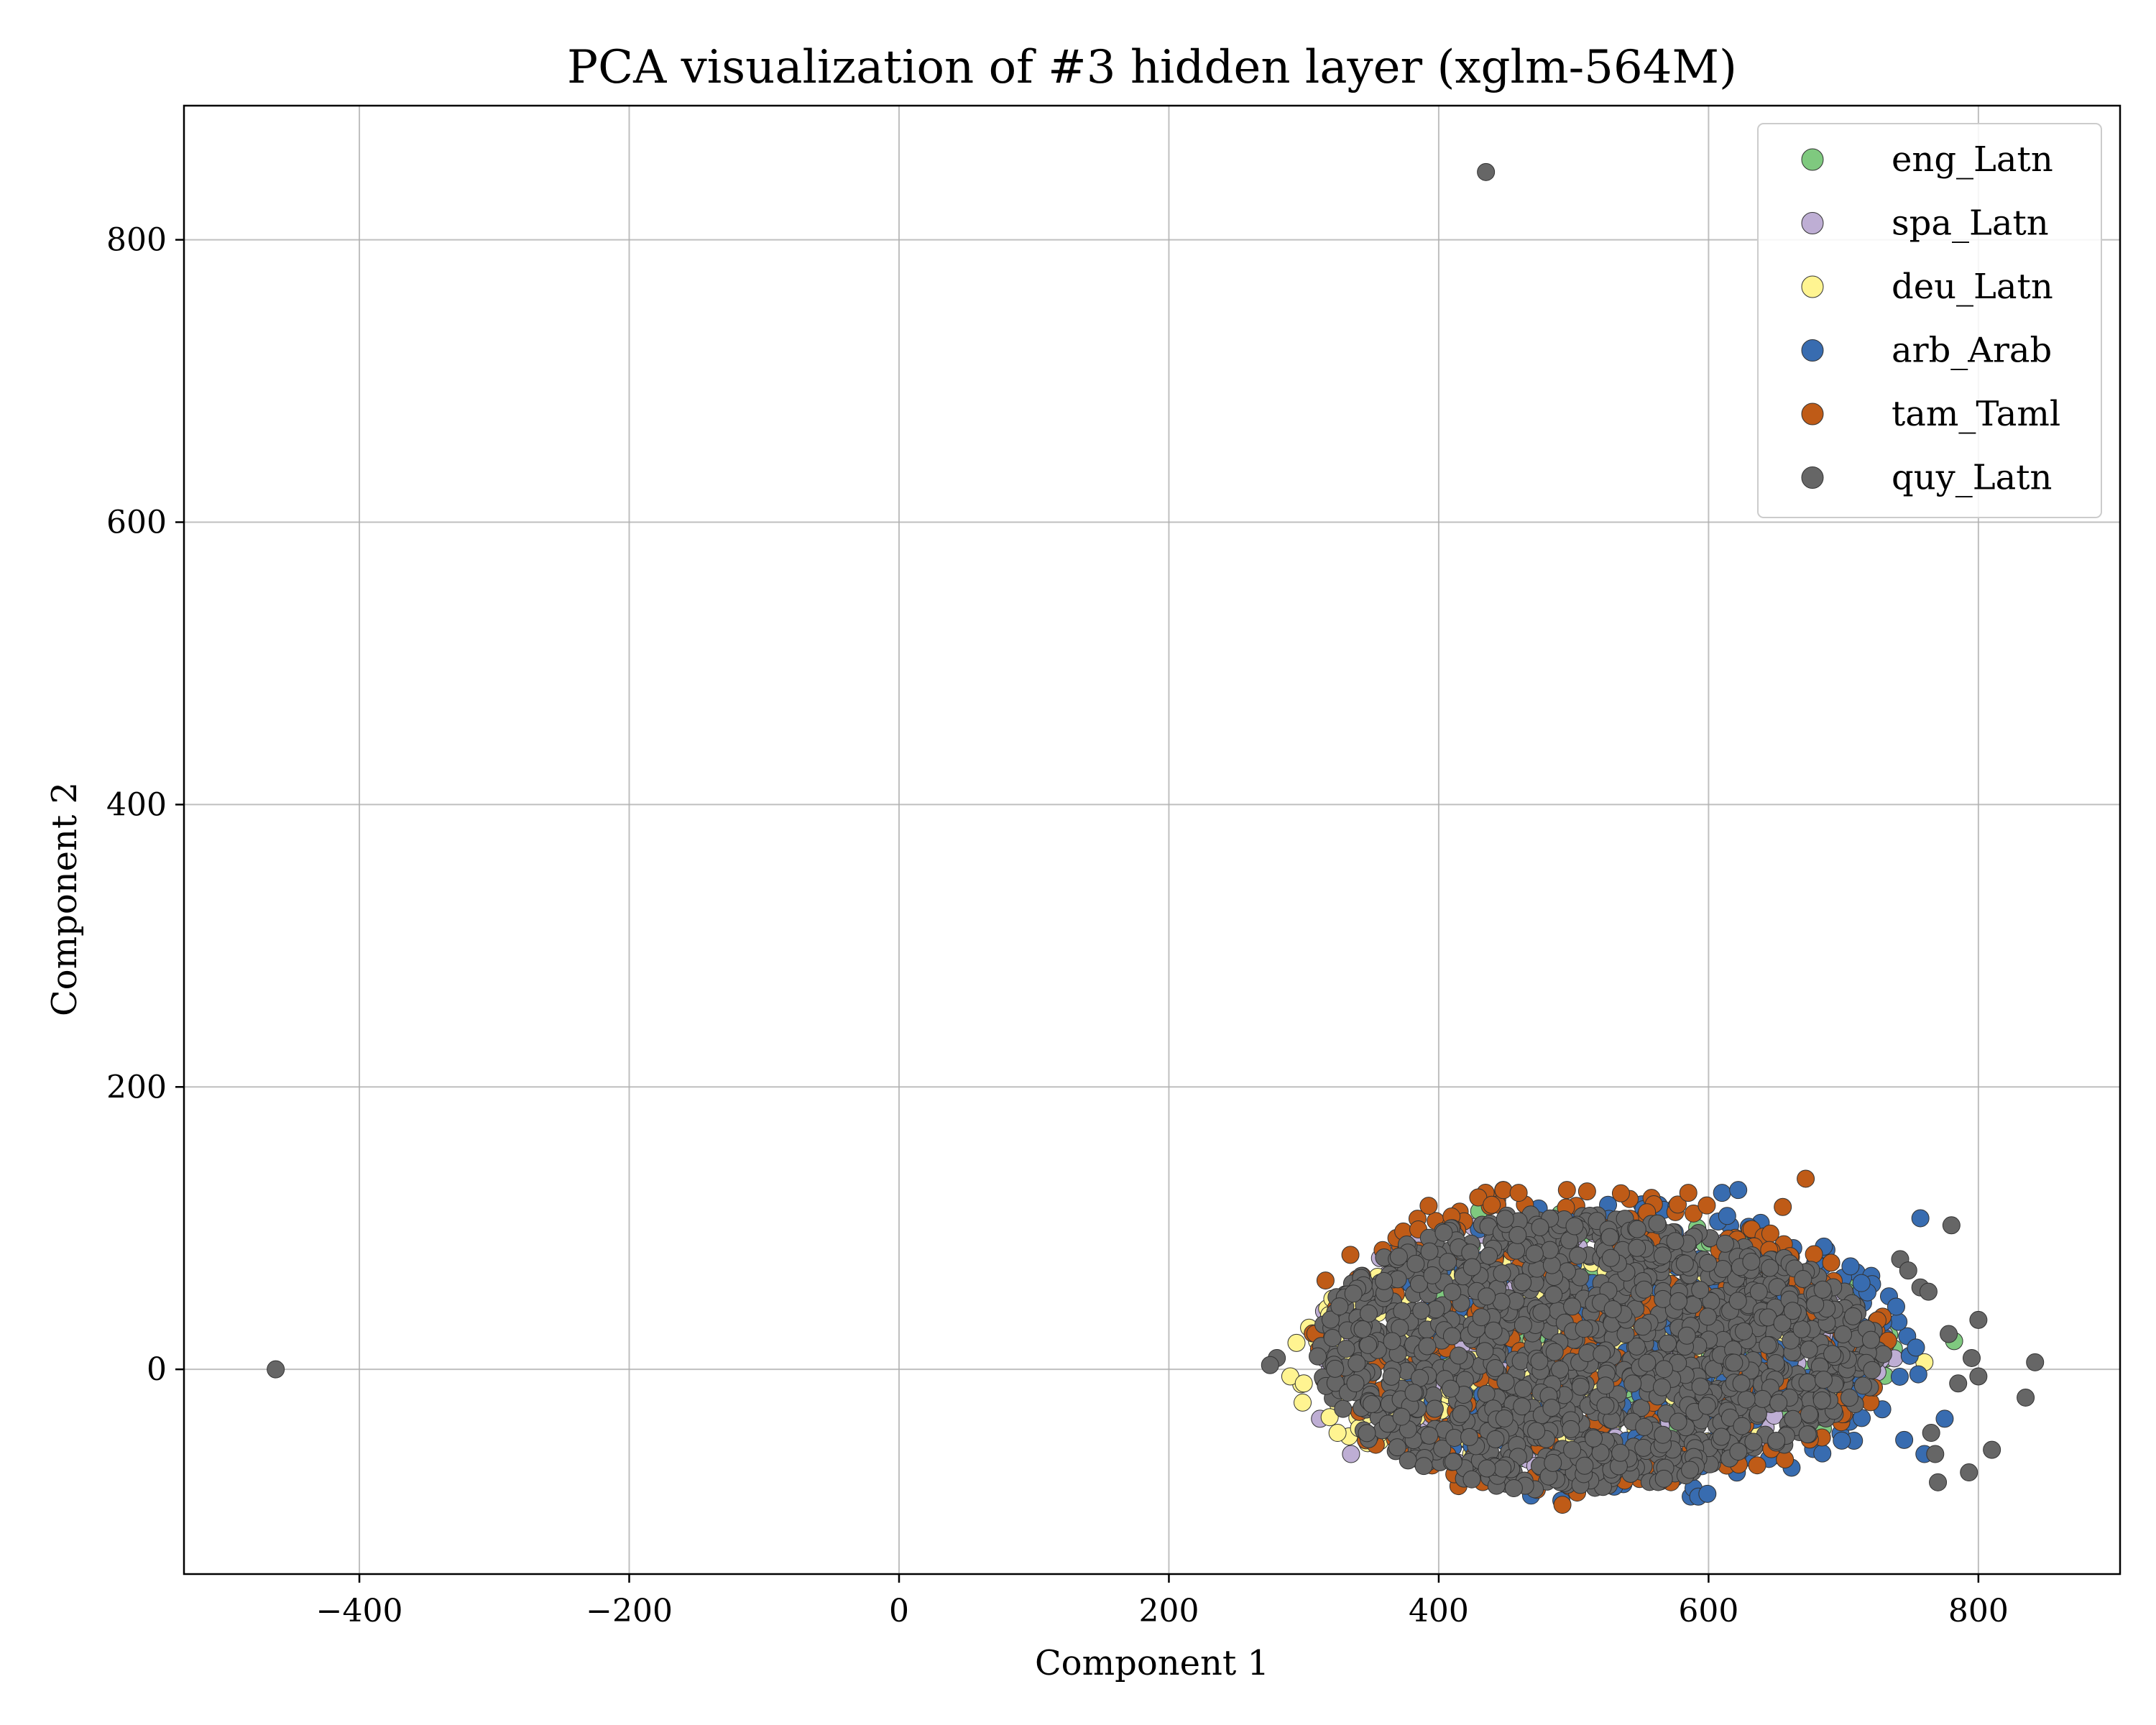  What do you see at coordinates (1439, 1611) in the screenshot?
I see `x-tick-label: 400` at bounding box center [1439, 1611].